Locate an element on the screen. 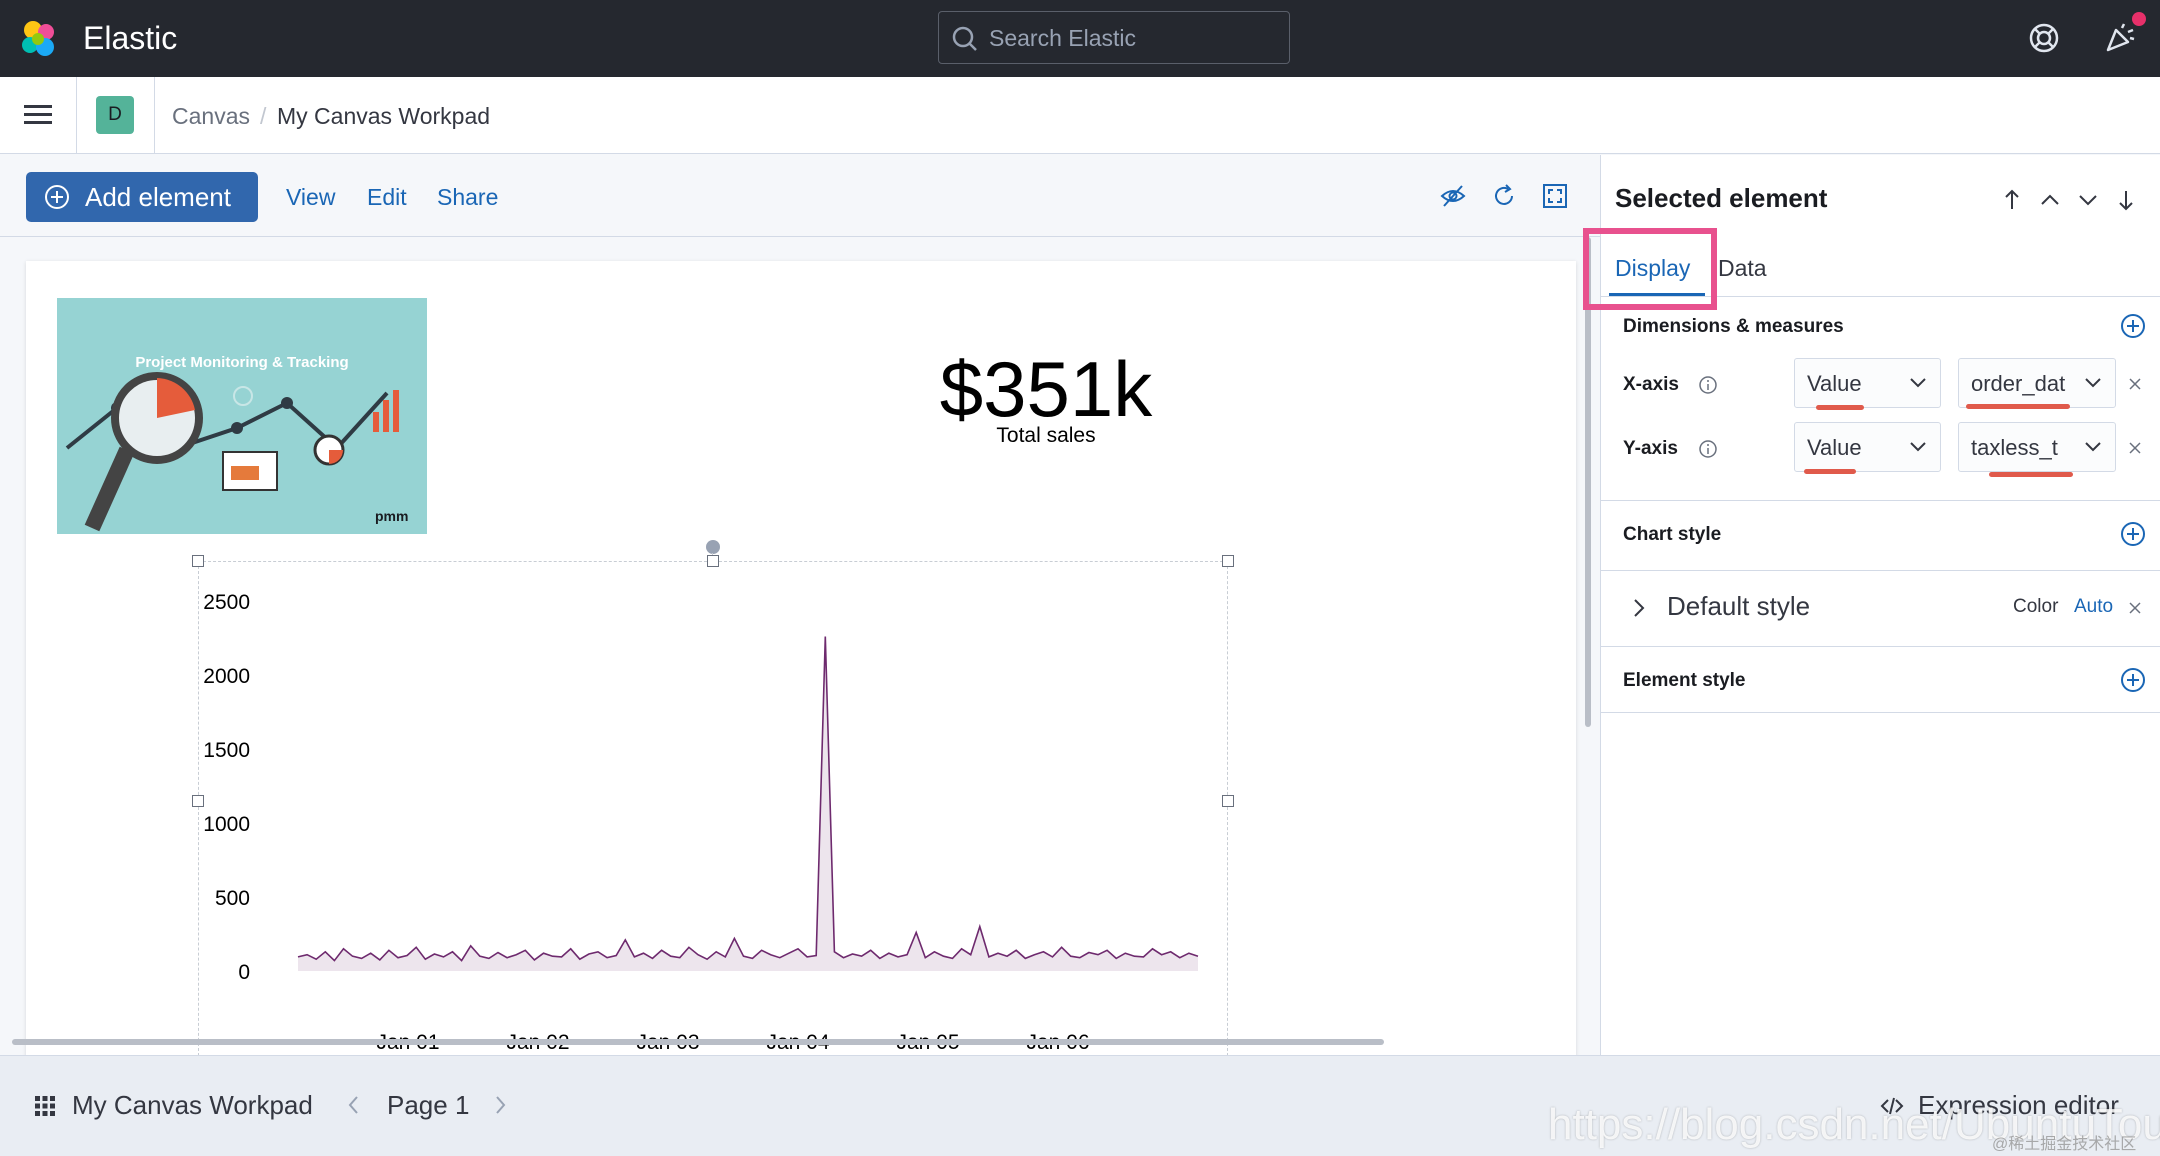 Image resolution: width=2160 pixels, height=1156 pixels. global-search is located at coordinates (1114, 37).